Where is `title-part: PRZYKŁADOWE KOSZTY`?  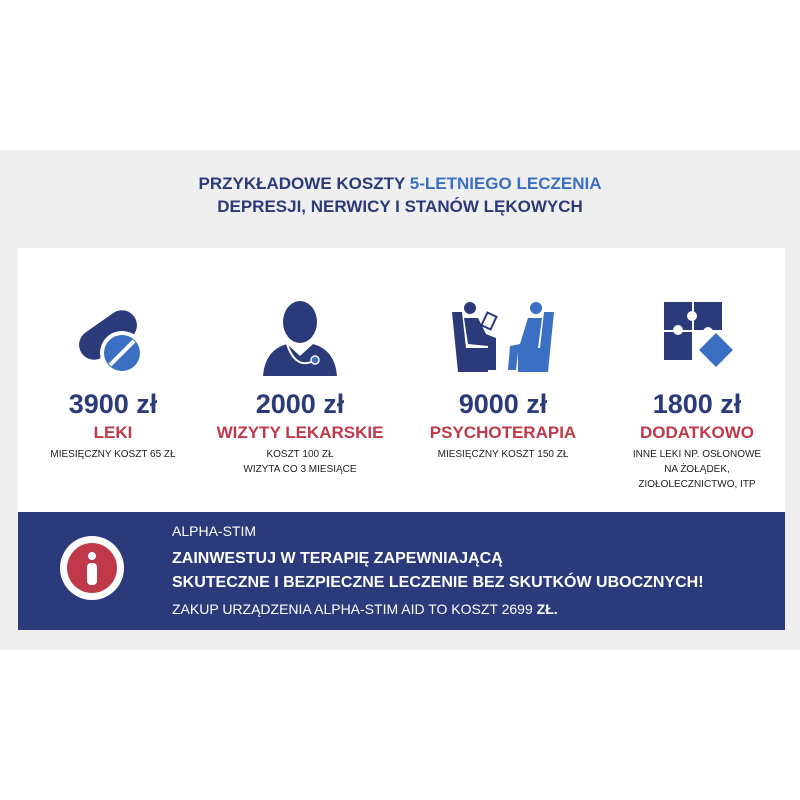
title-part: PRZYKŁADOWE KOSZTY is located at coordinates (304, 183).